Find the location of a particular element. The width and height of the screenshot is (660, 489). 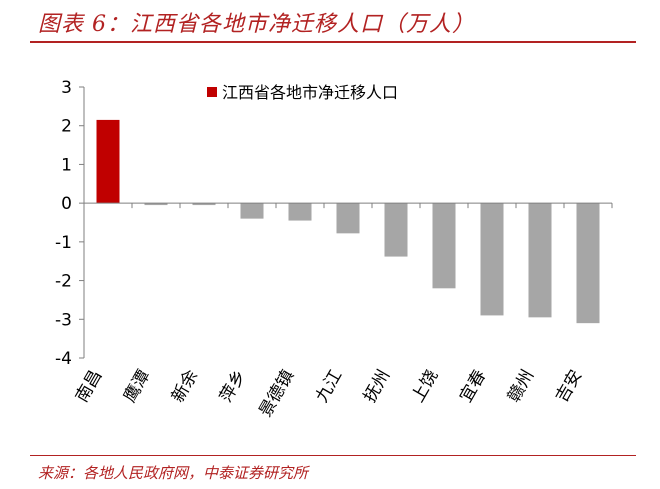

legend-swatch is located at coordinates (212, 92).